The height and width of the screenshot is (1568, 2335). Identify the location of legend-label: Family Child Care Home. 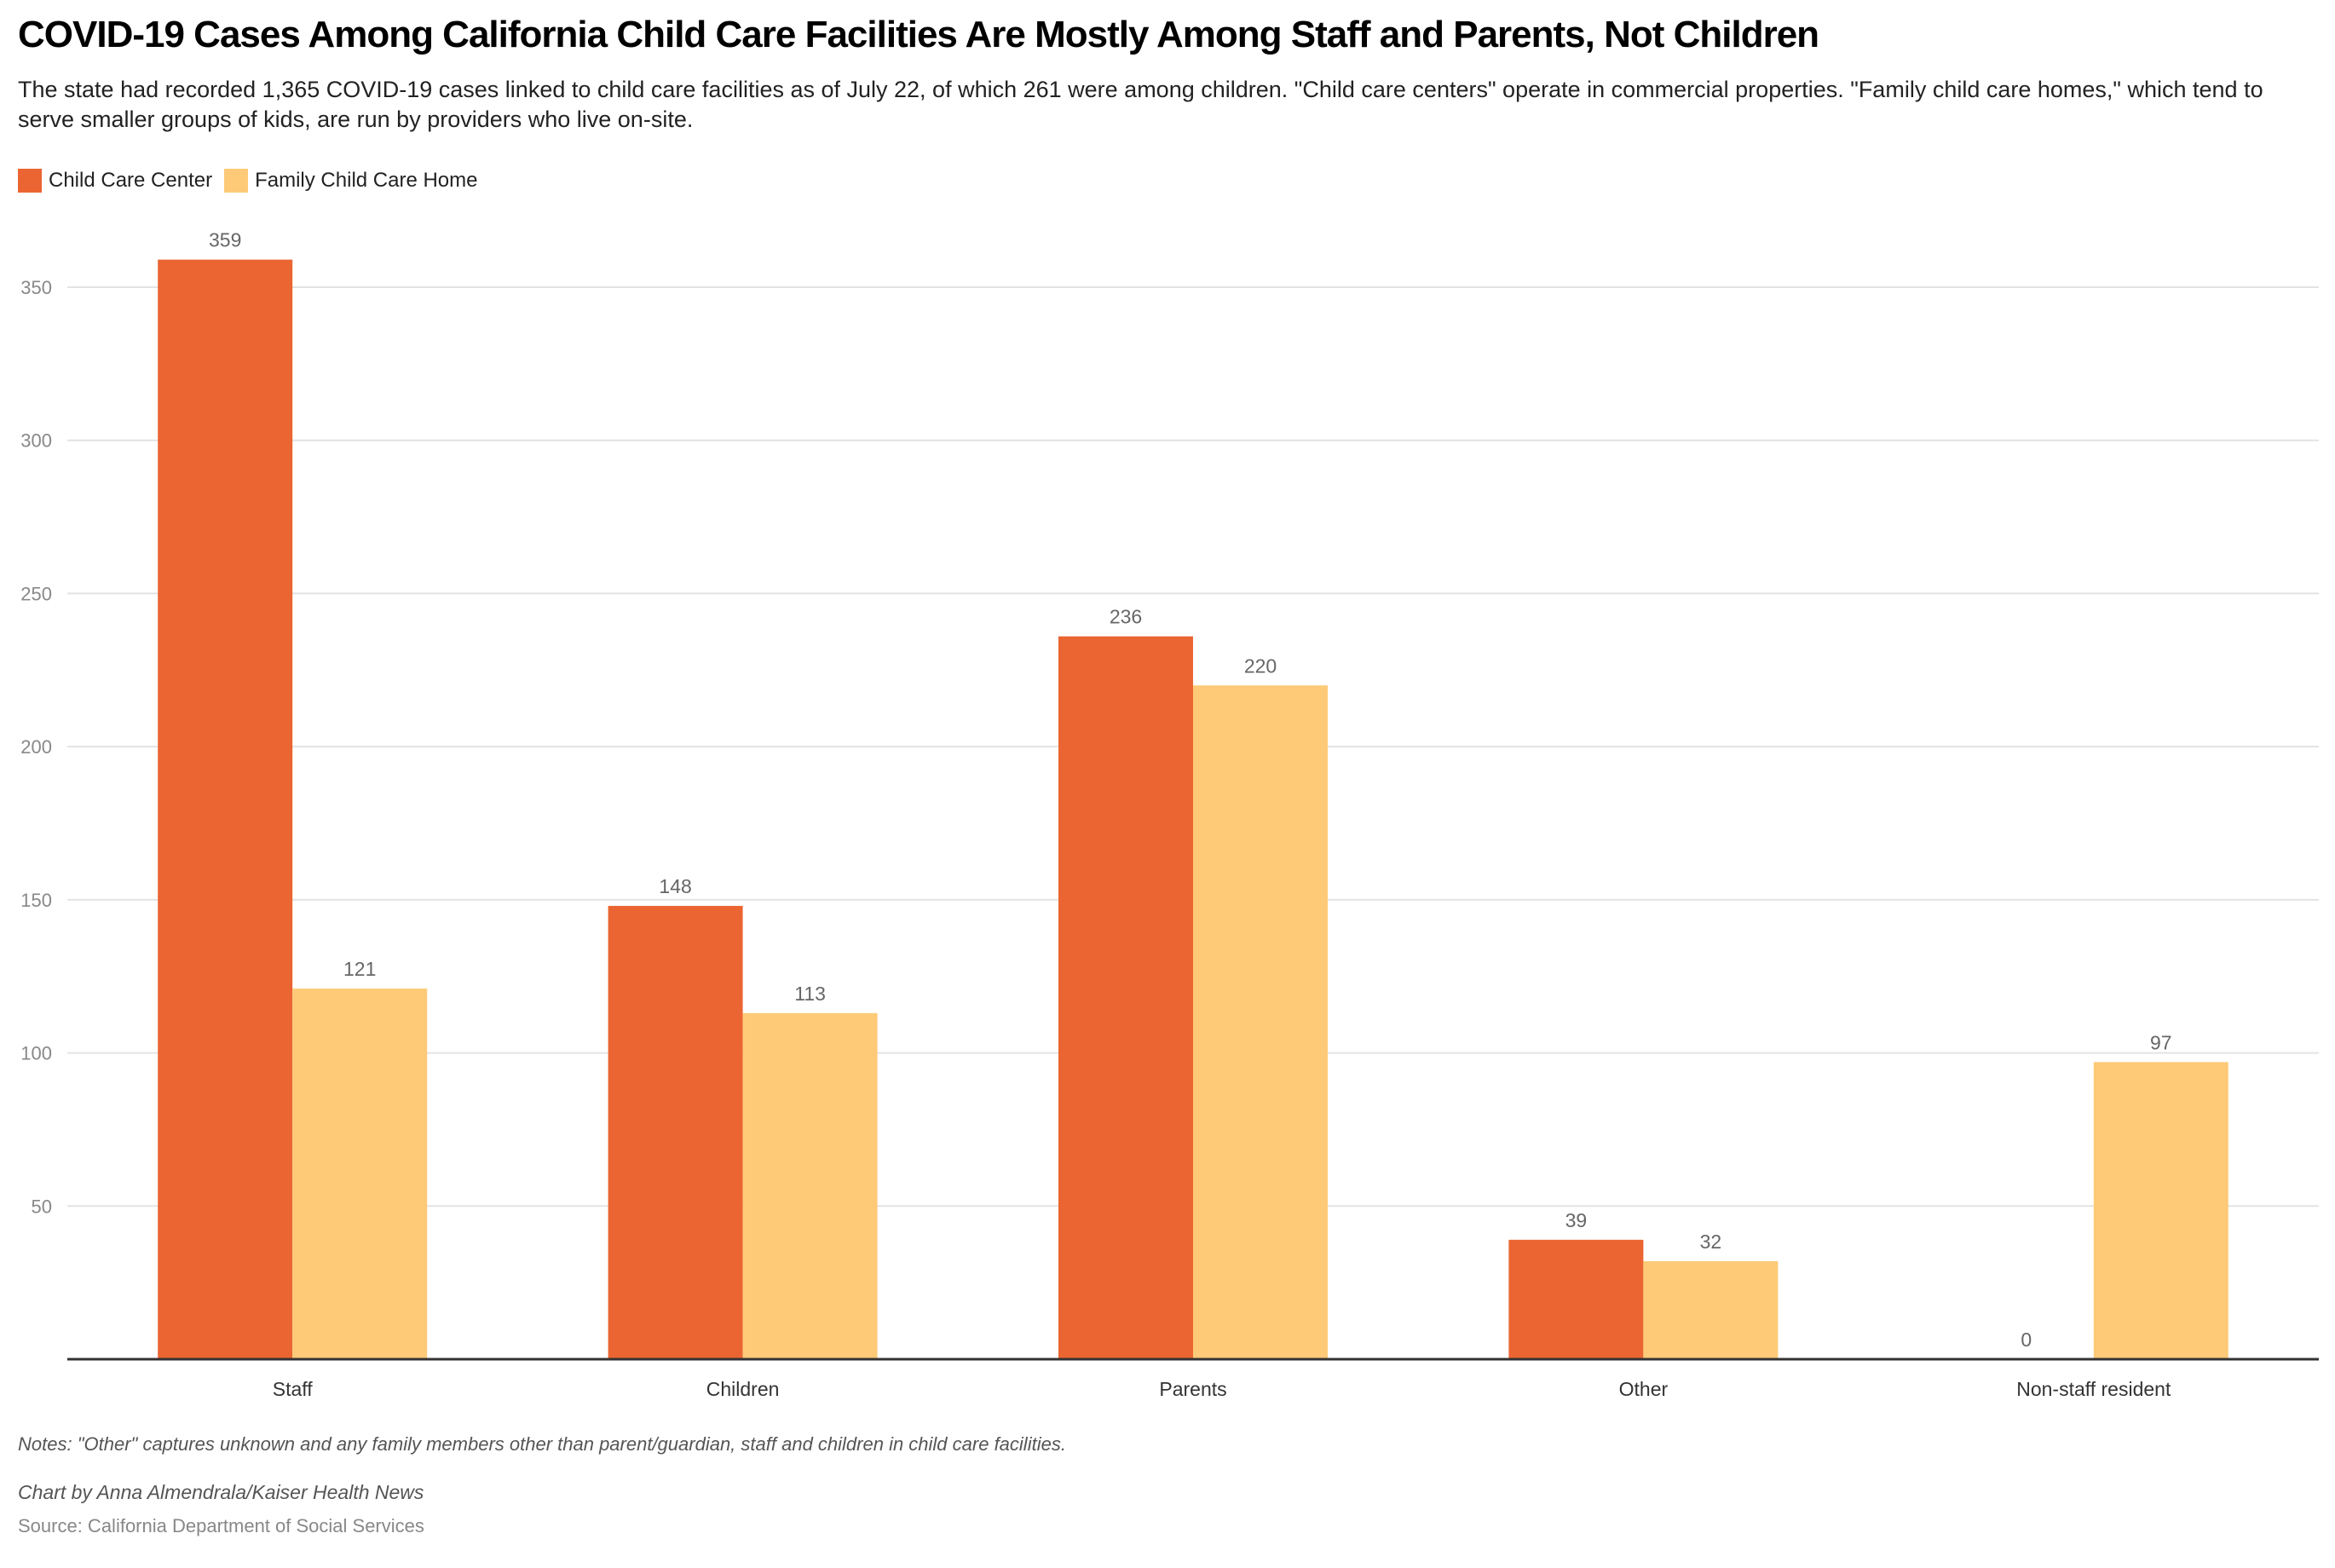
(366, 180).